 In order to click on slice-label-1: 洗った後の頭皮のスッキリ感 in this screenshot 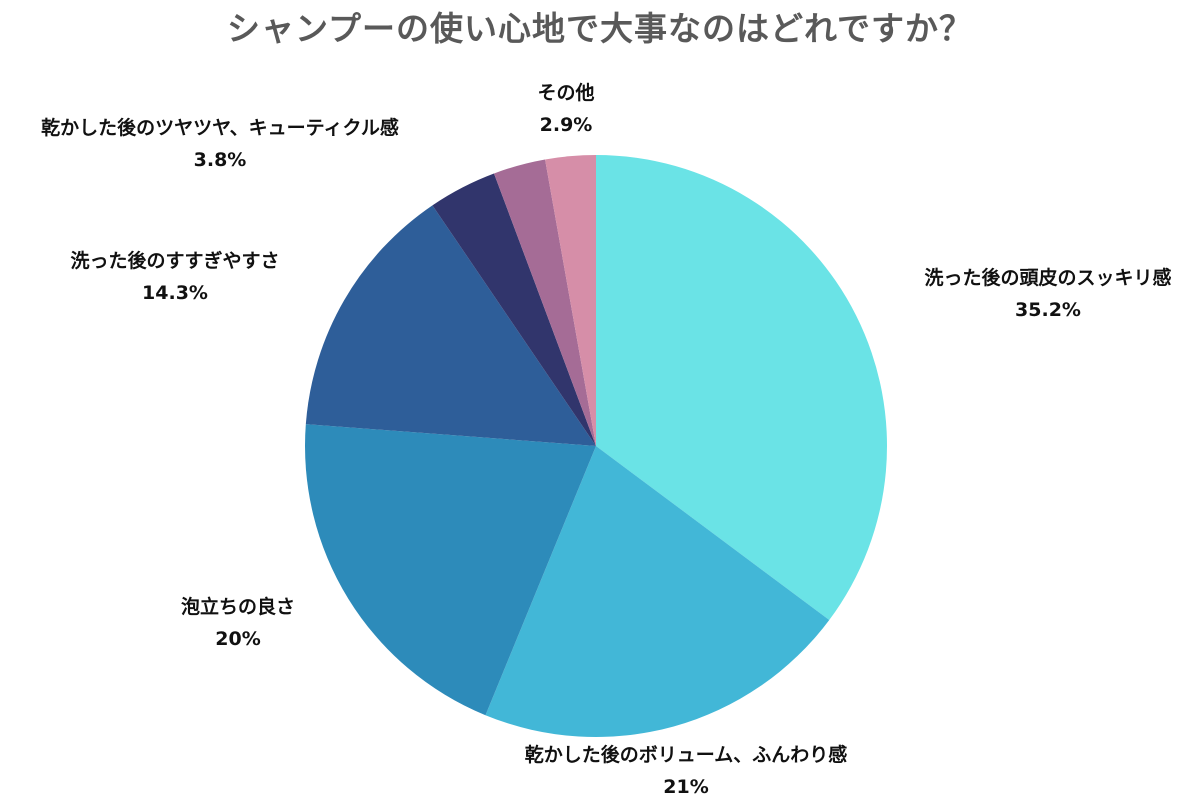, I will do `click(1047, 277)`.